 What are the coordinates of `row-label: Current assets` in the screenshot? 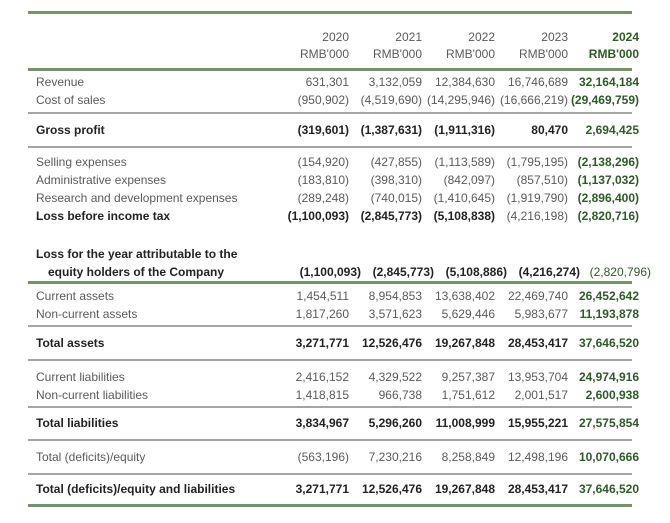 It's located at (75, 296).